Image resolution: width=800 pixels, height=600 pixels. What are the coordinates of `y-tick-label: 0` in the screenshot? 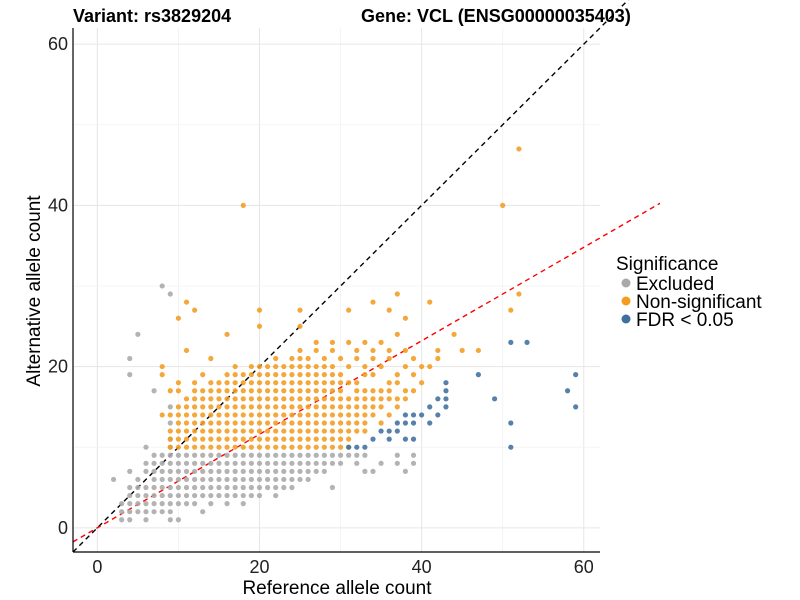 It's located at (63, 528).